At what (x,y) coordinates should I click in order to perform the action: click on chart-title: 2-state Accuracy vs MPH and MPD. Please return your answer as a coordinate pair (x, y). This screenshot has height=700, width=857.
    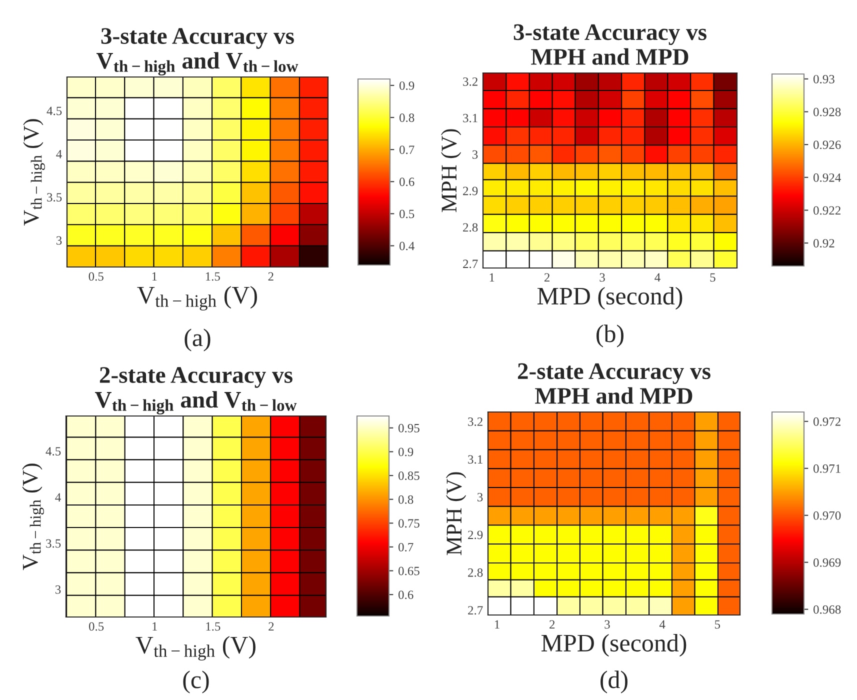
    Looking at the image, I should click on (614, 383).